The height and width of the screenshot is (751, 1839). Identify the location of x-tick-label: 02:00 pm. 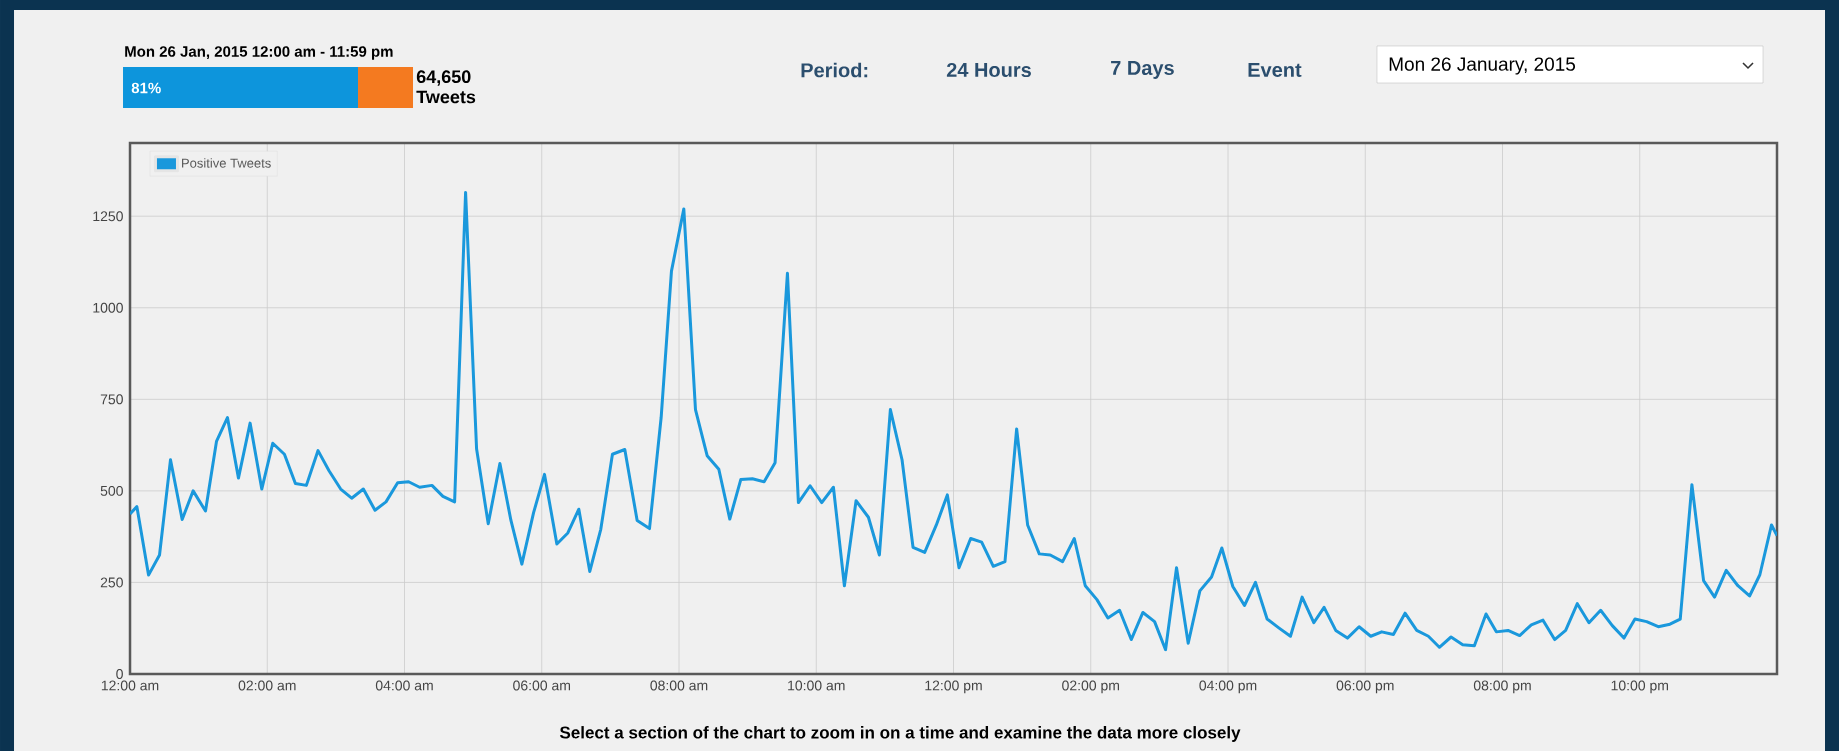
(1091, 687).